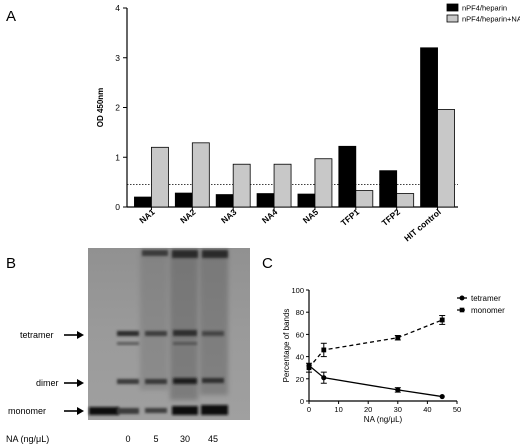  I want to click on series-line-monomer, so click(375, 344).